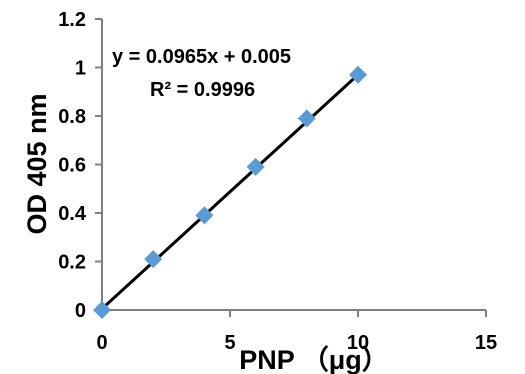 The image size is (525, 374). I want to click on y-tick-label: 0.6, so click(72, 166).